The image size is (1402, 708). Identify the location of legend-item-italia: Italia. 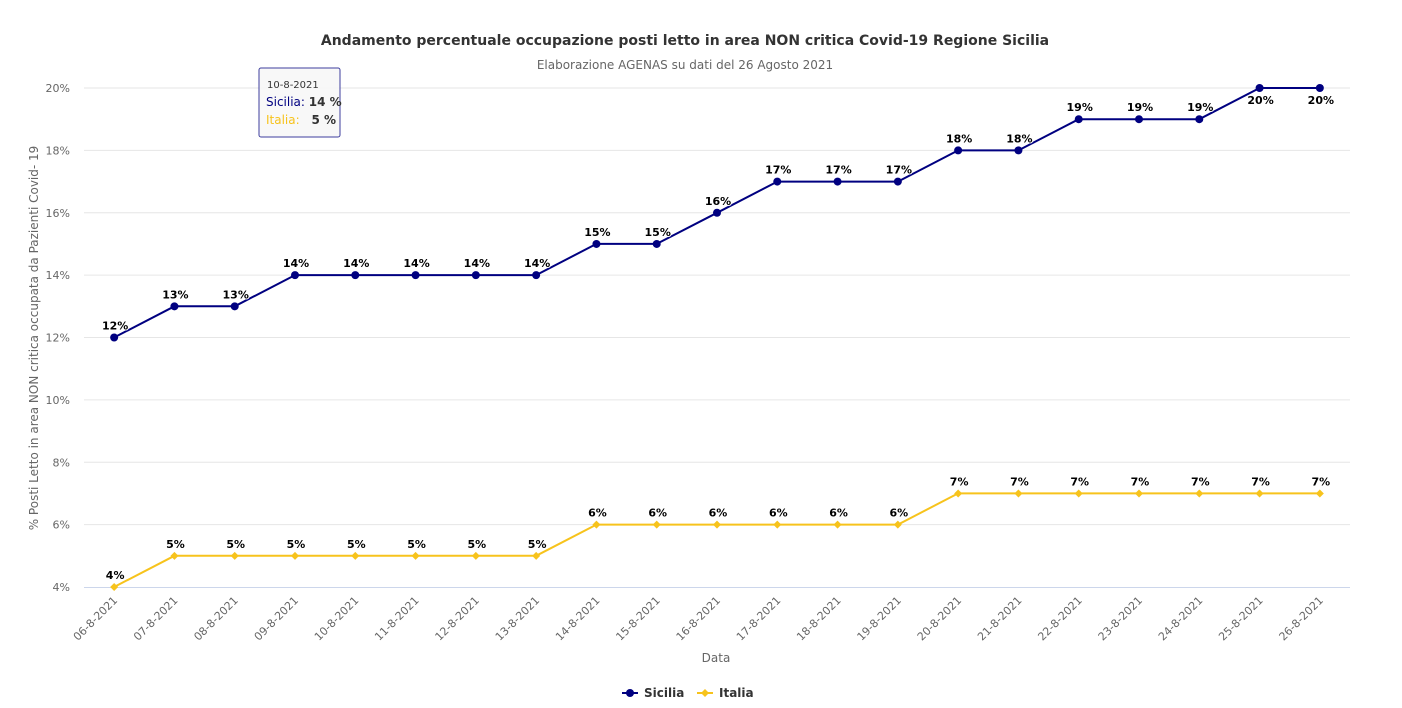
(725, 693).